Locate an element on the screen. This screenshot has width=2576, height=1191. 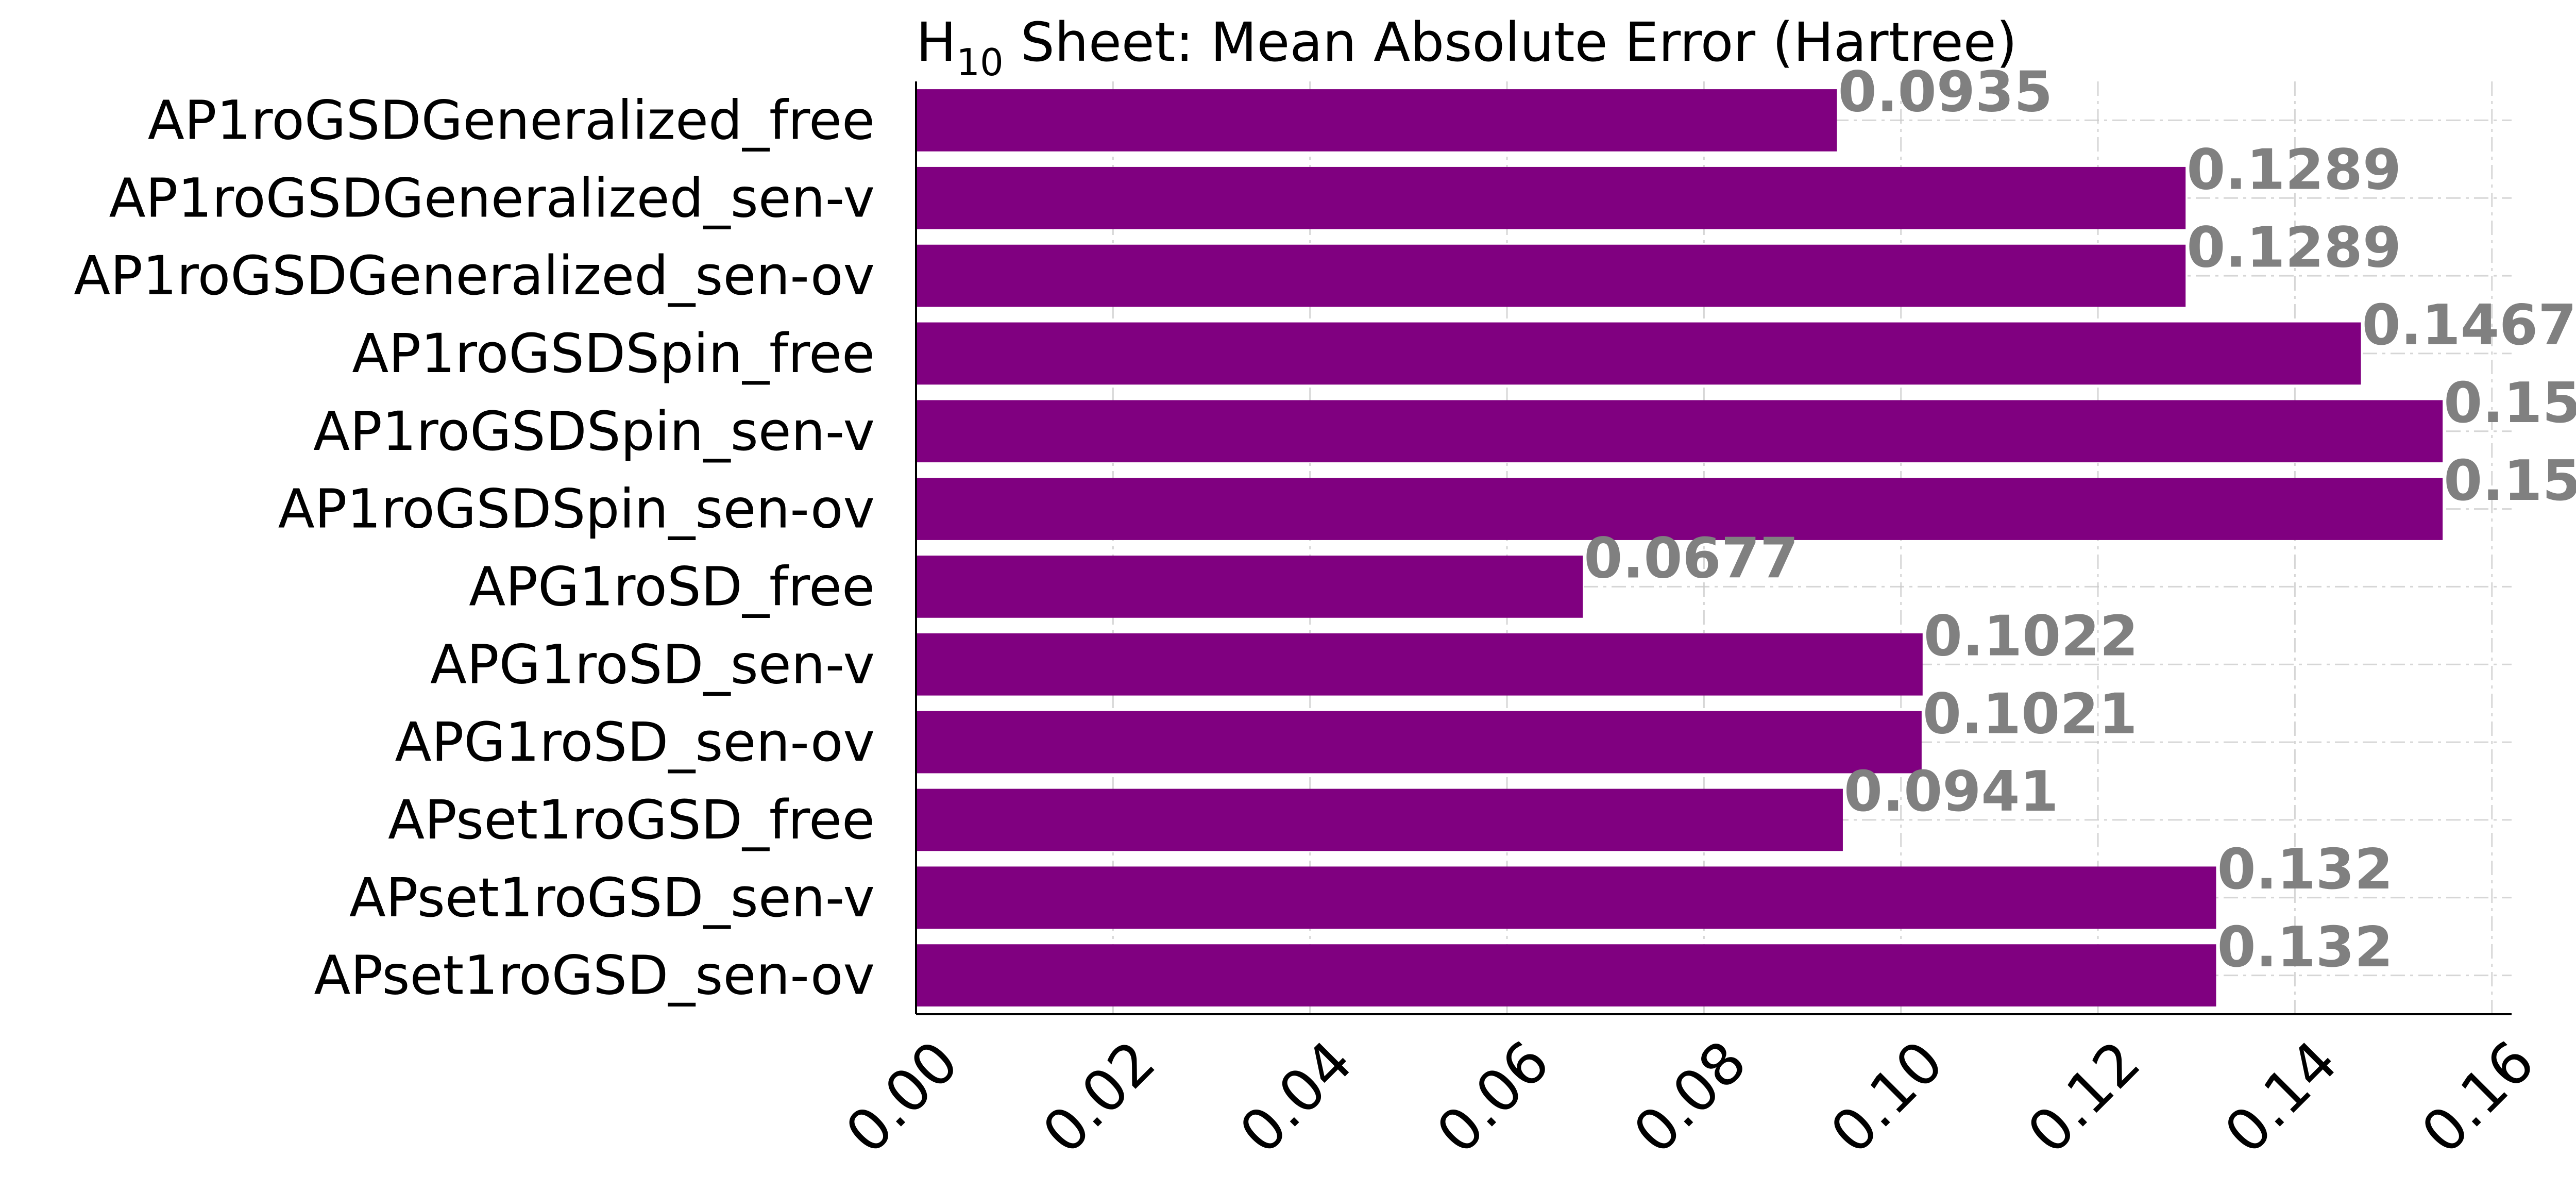
chart-title: H10 Sheet: Mean Absolute Error (Hartree) is located at coordinates (1466, 47).